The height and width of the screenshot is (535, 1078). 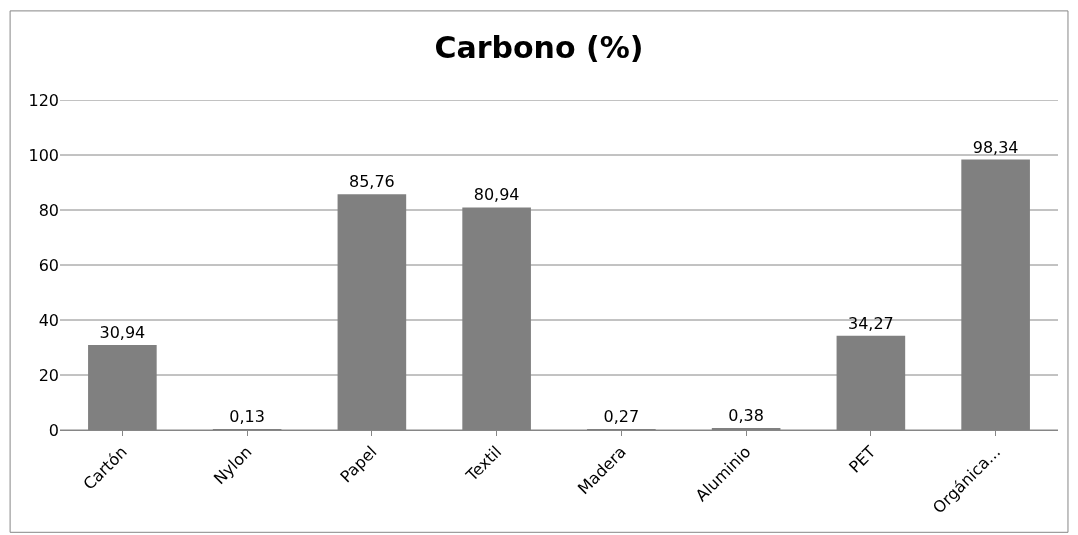 I want to click on y-tick-label: 40, so click(x=48, y=320).